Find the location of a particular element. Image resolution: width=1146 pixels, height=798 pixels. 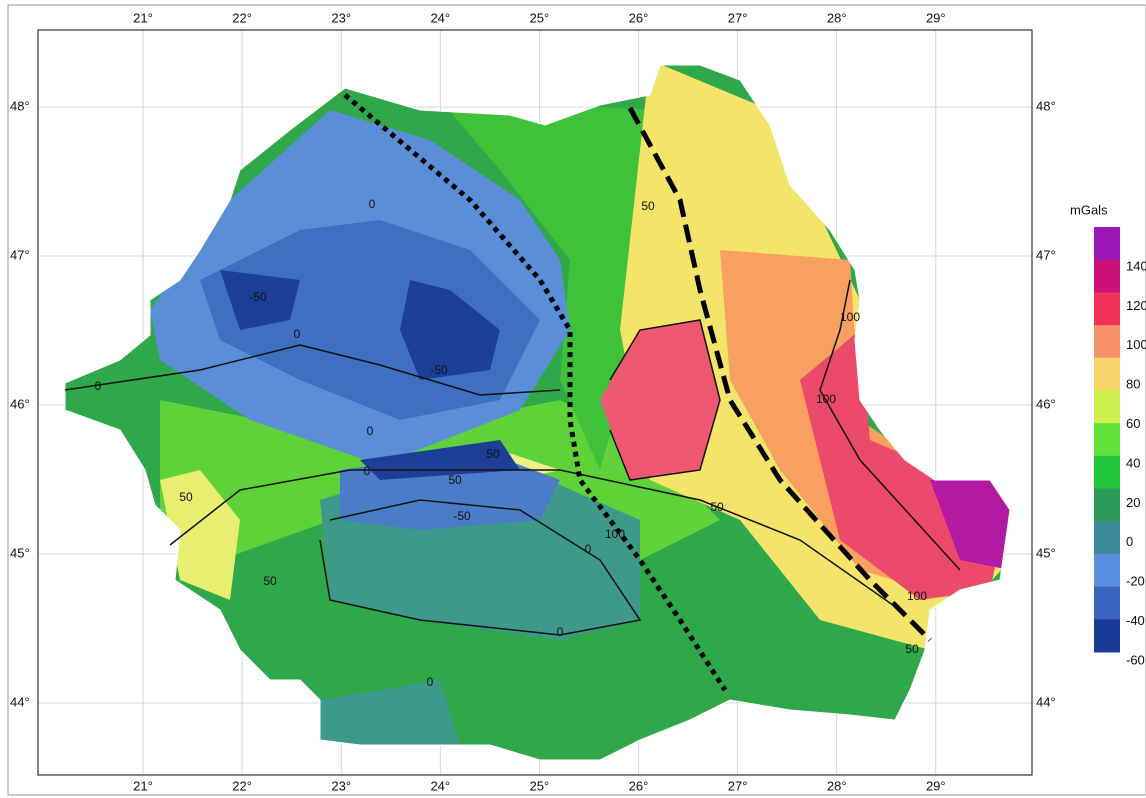

legend-title: mGals is located at coordinates (1089, 209).